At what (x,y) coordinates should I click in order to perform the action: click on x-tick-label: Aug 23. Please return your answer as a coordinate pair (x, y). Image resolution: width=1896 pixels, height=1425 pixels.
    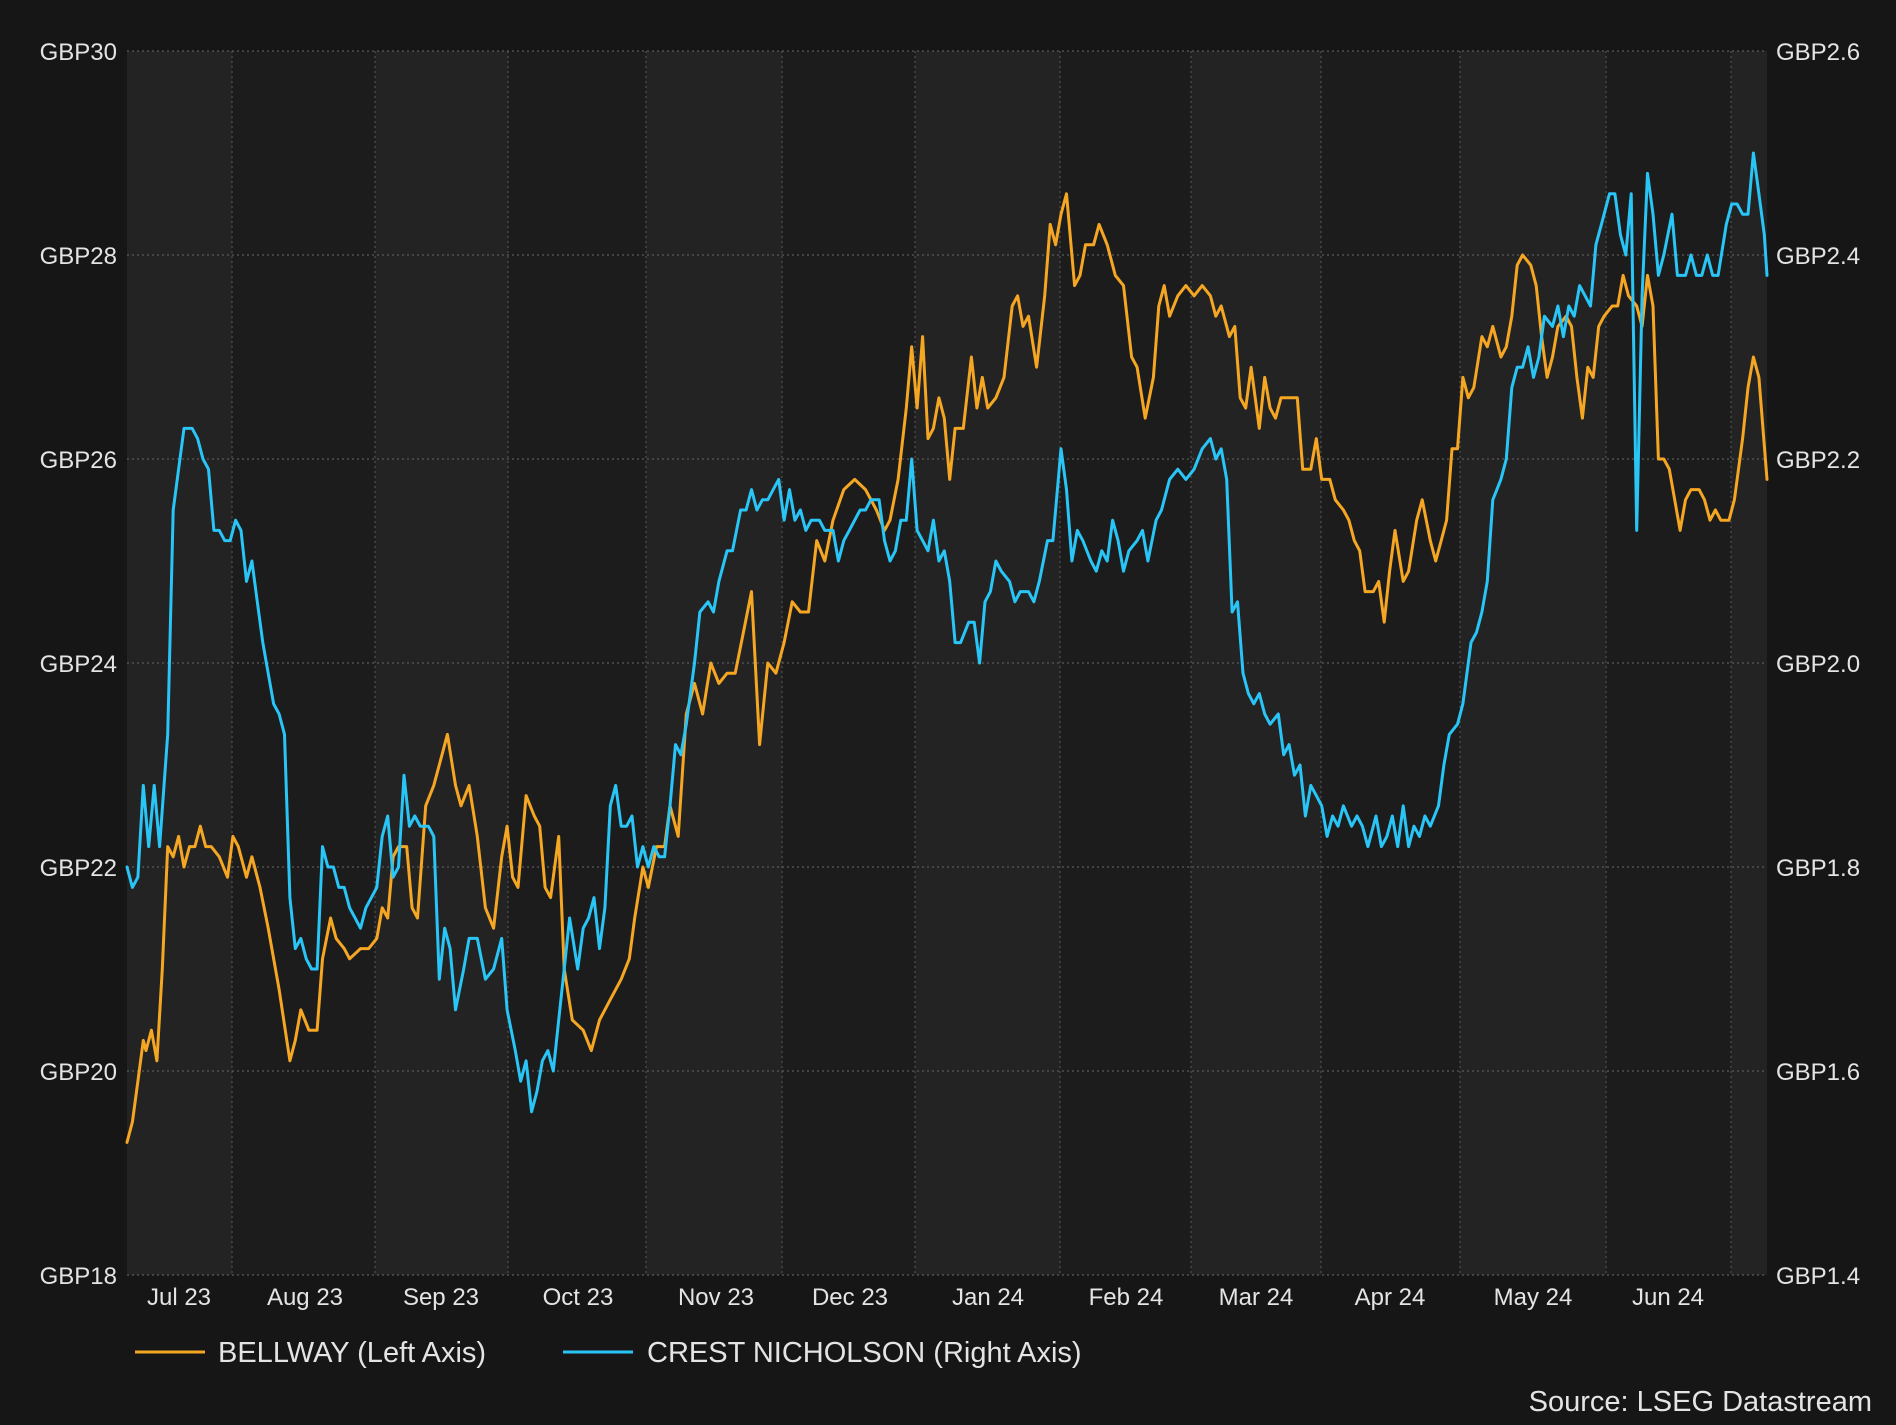
    Looking at the image, I should click on (305, 1297).